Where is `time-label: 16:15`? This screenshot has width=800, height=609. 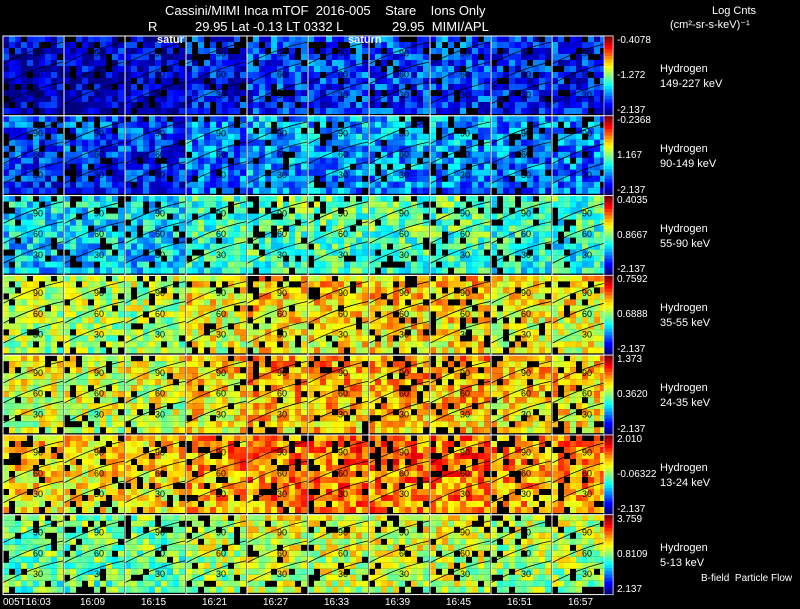 time-label: 16:15 is located at coordinates (154, 602).